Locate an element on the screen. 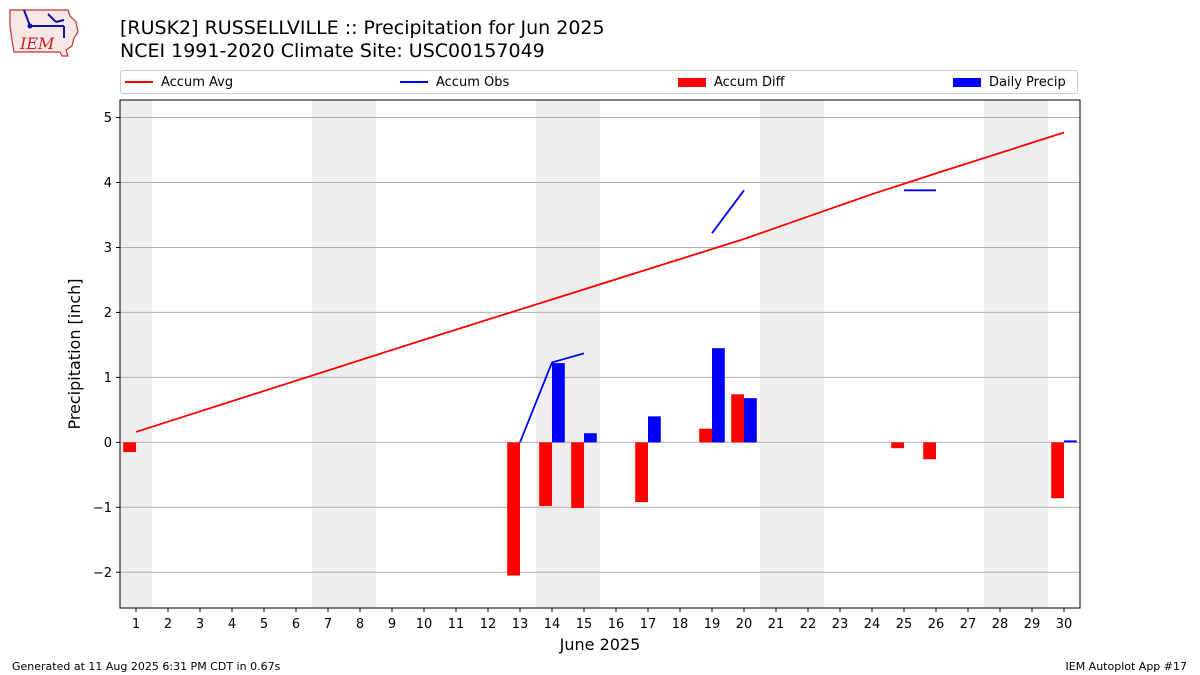  legend-label: Accum Avg is located at coordinates (197, 82).